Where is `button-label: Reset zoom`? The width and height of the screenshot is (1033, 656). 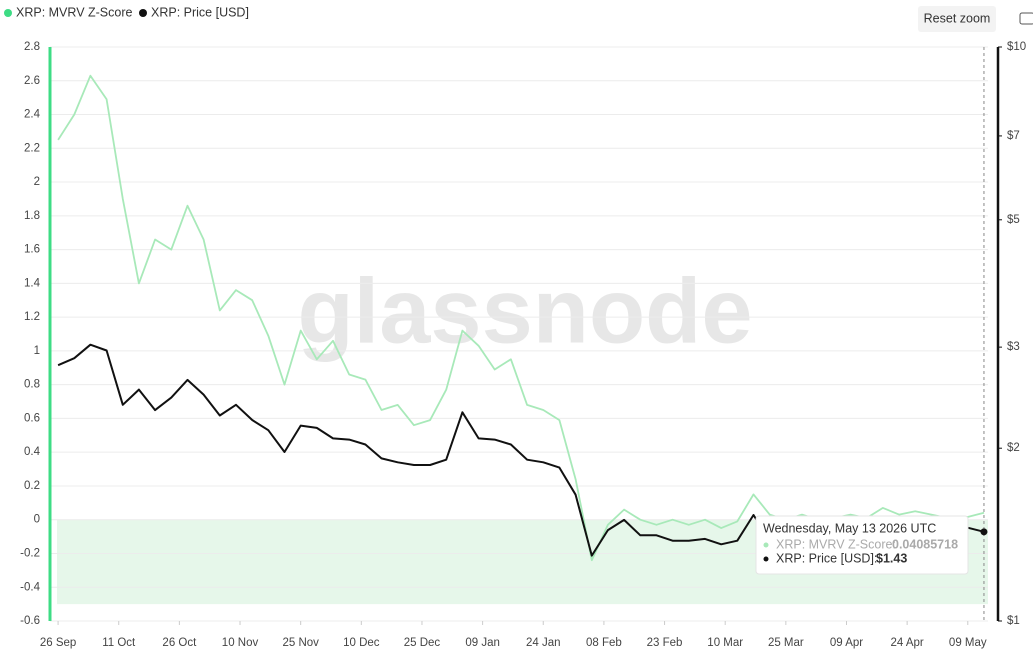
button-label: Reset zoom is located at coordinates (957, 18).